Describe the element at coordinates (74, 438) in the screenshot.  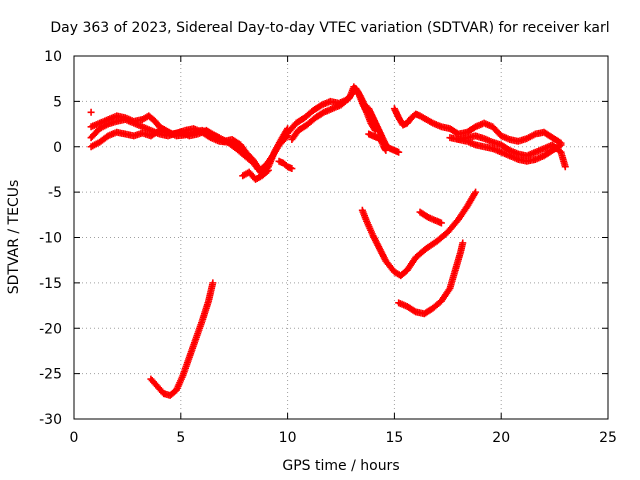
I see `x-tick-label: 0` at that location.